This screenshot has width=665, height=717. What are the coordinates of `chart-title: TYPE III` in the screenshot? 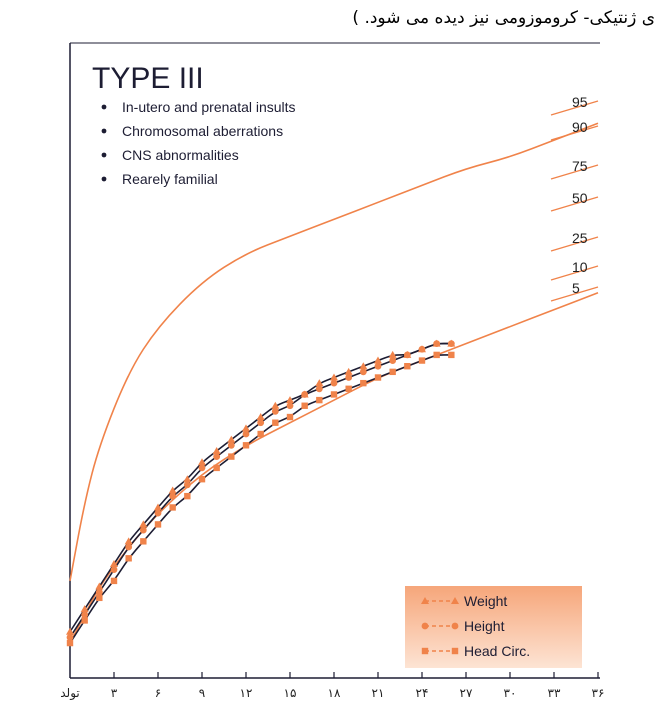 It's located at (148, 78).